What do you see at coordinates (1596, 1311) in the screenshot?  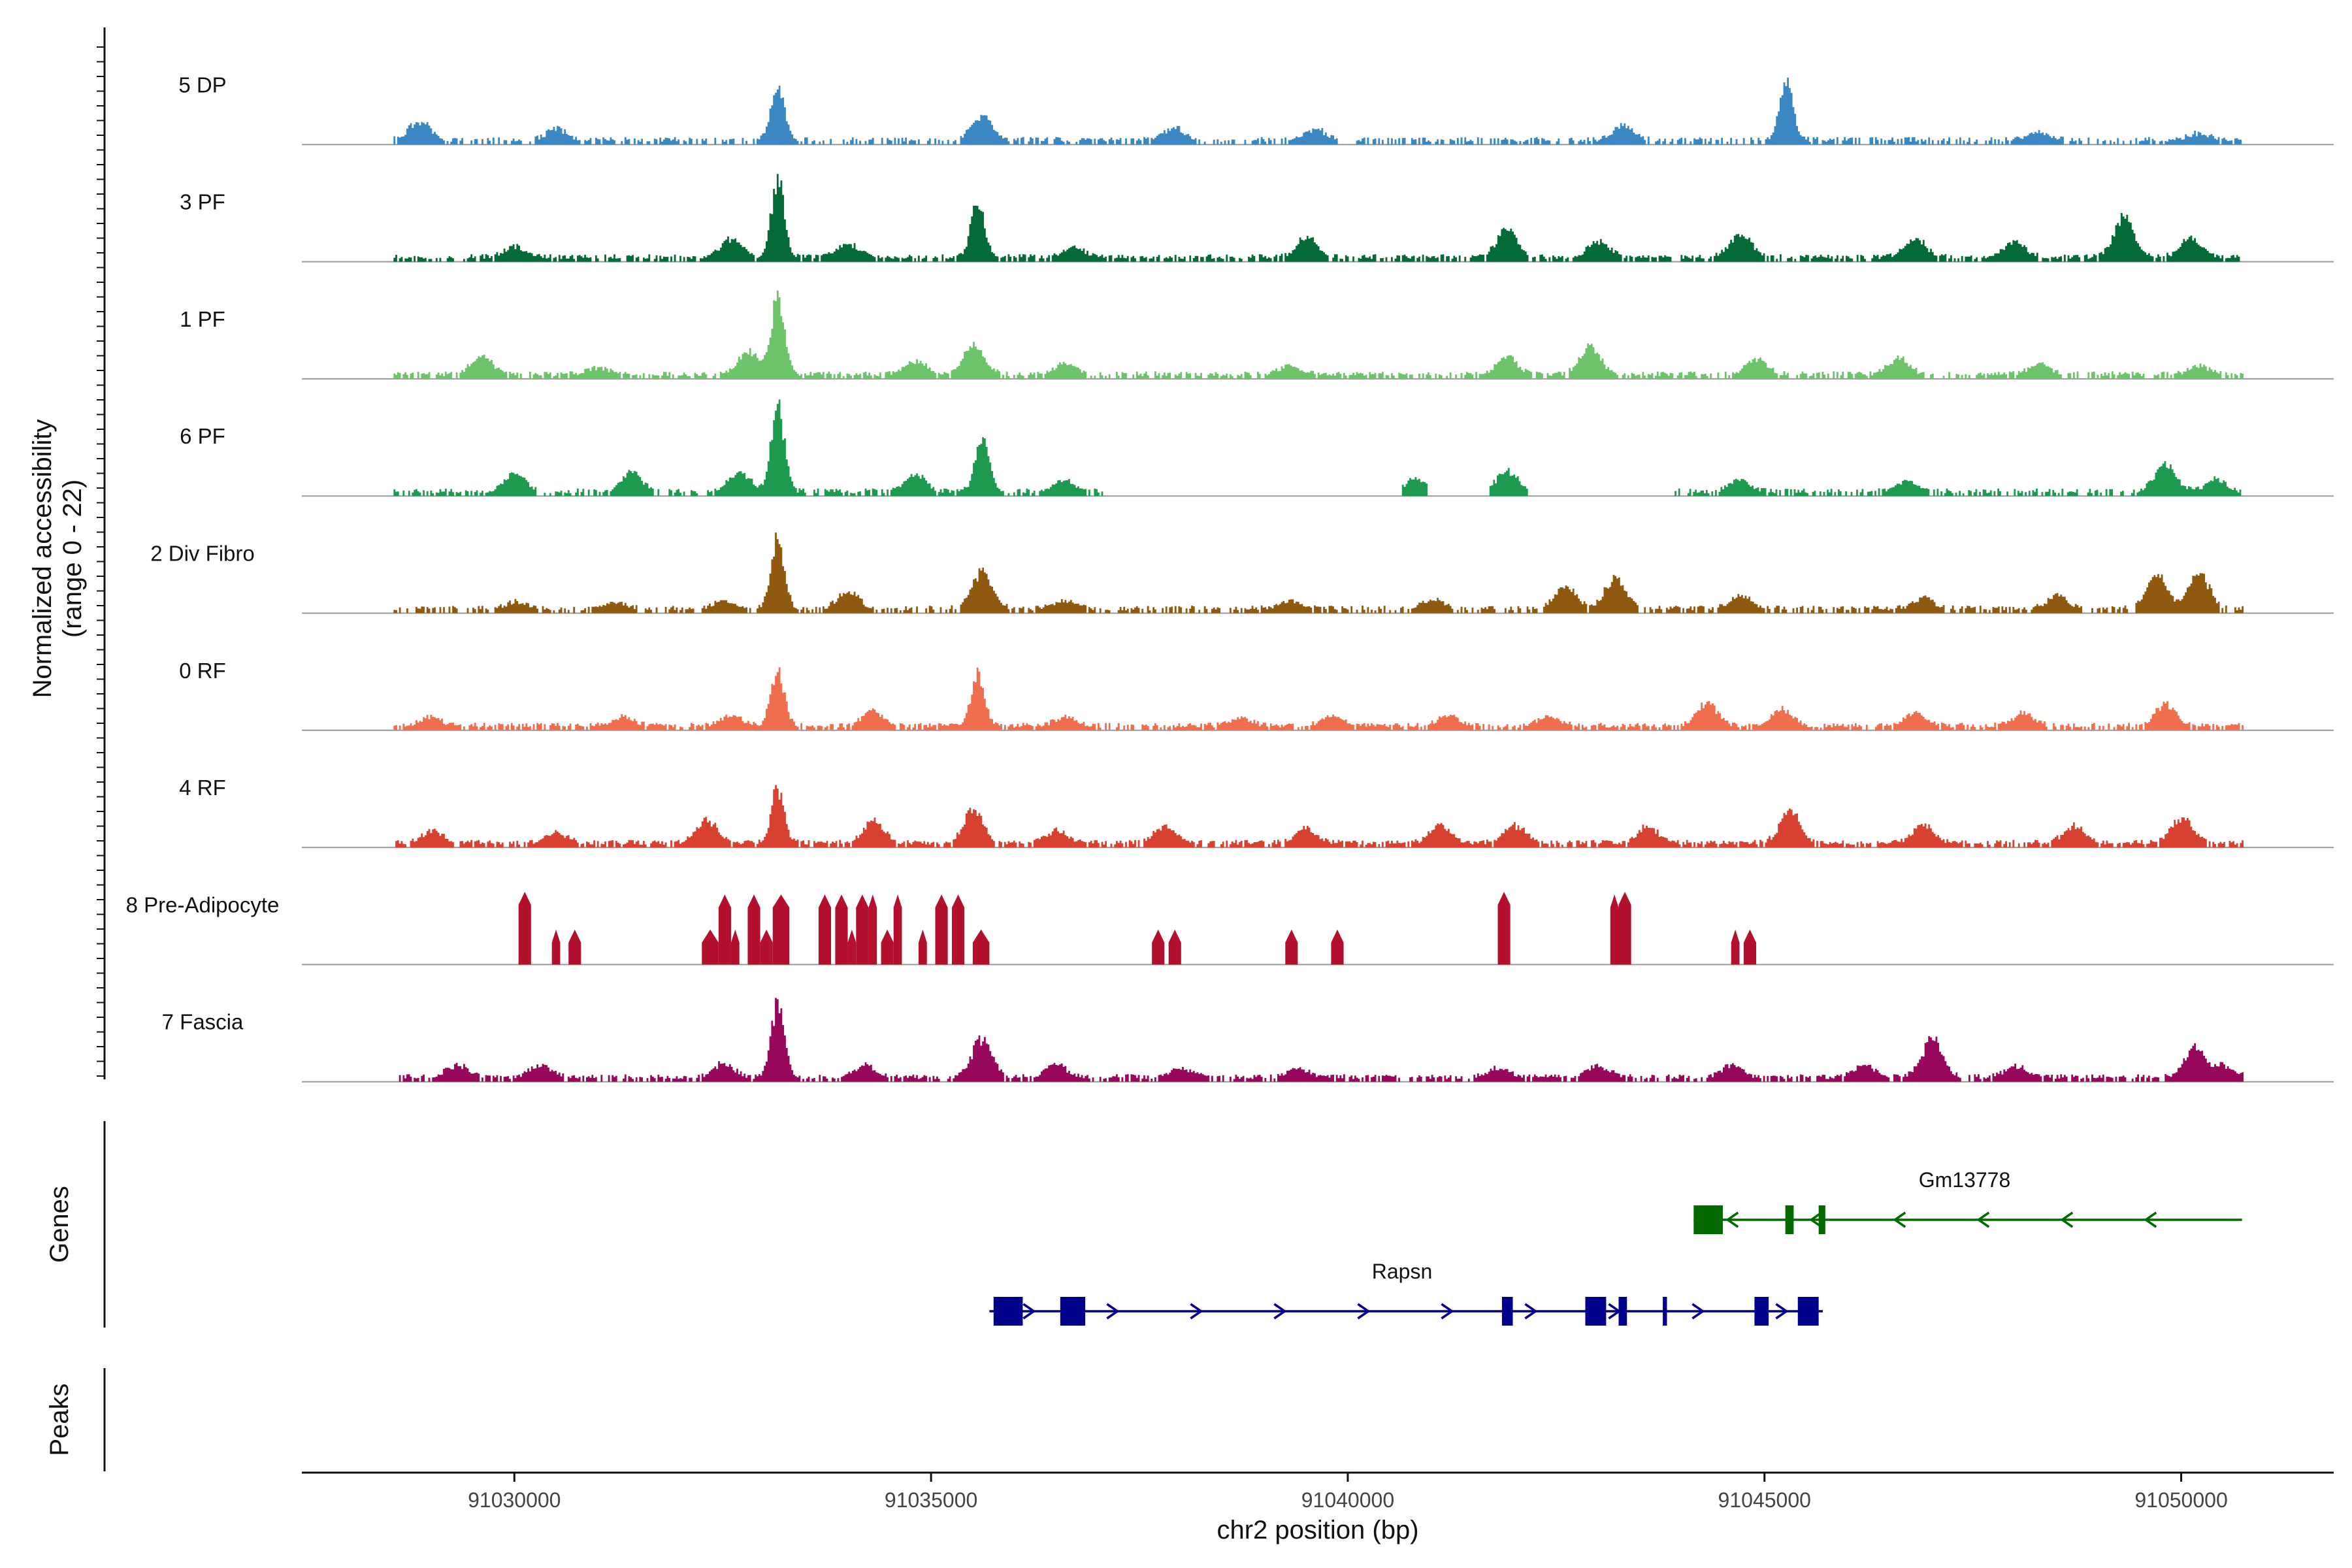 I see `gene-exon` at bounding box center [1596, 1311].